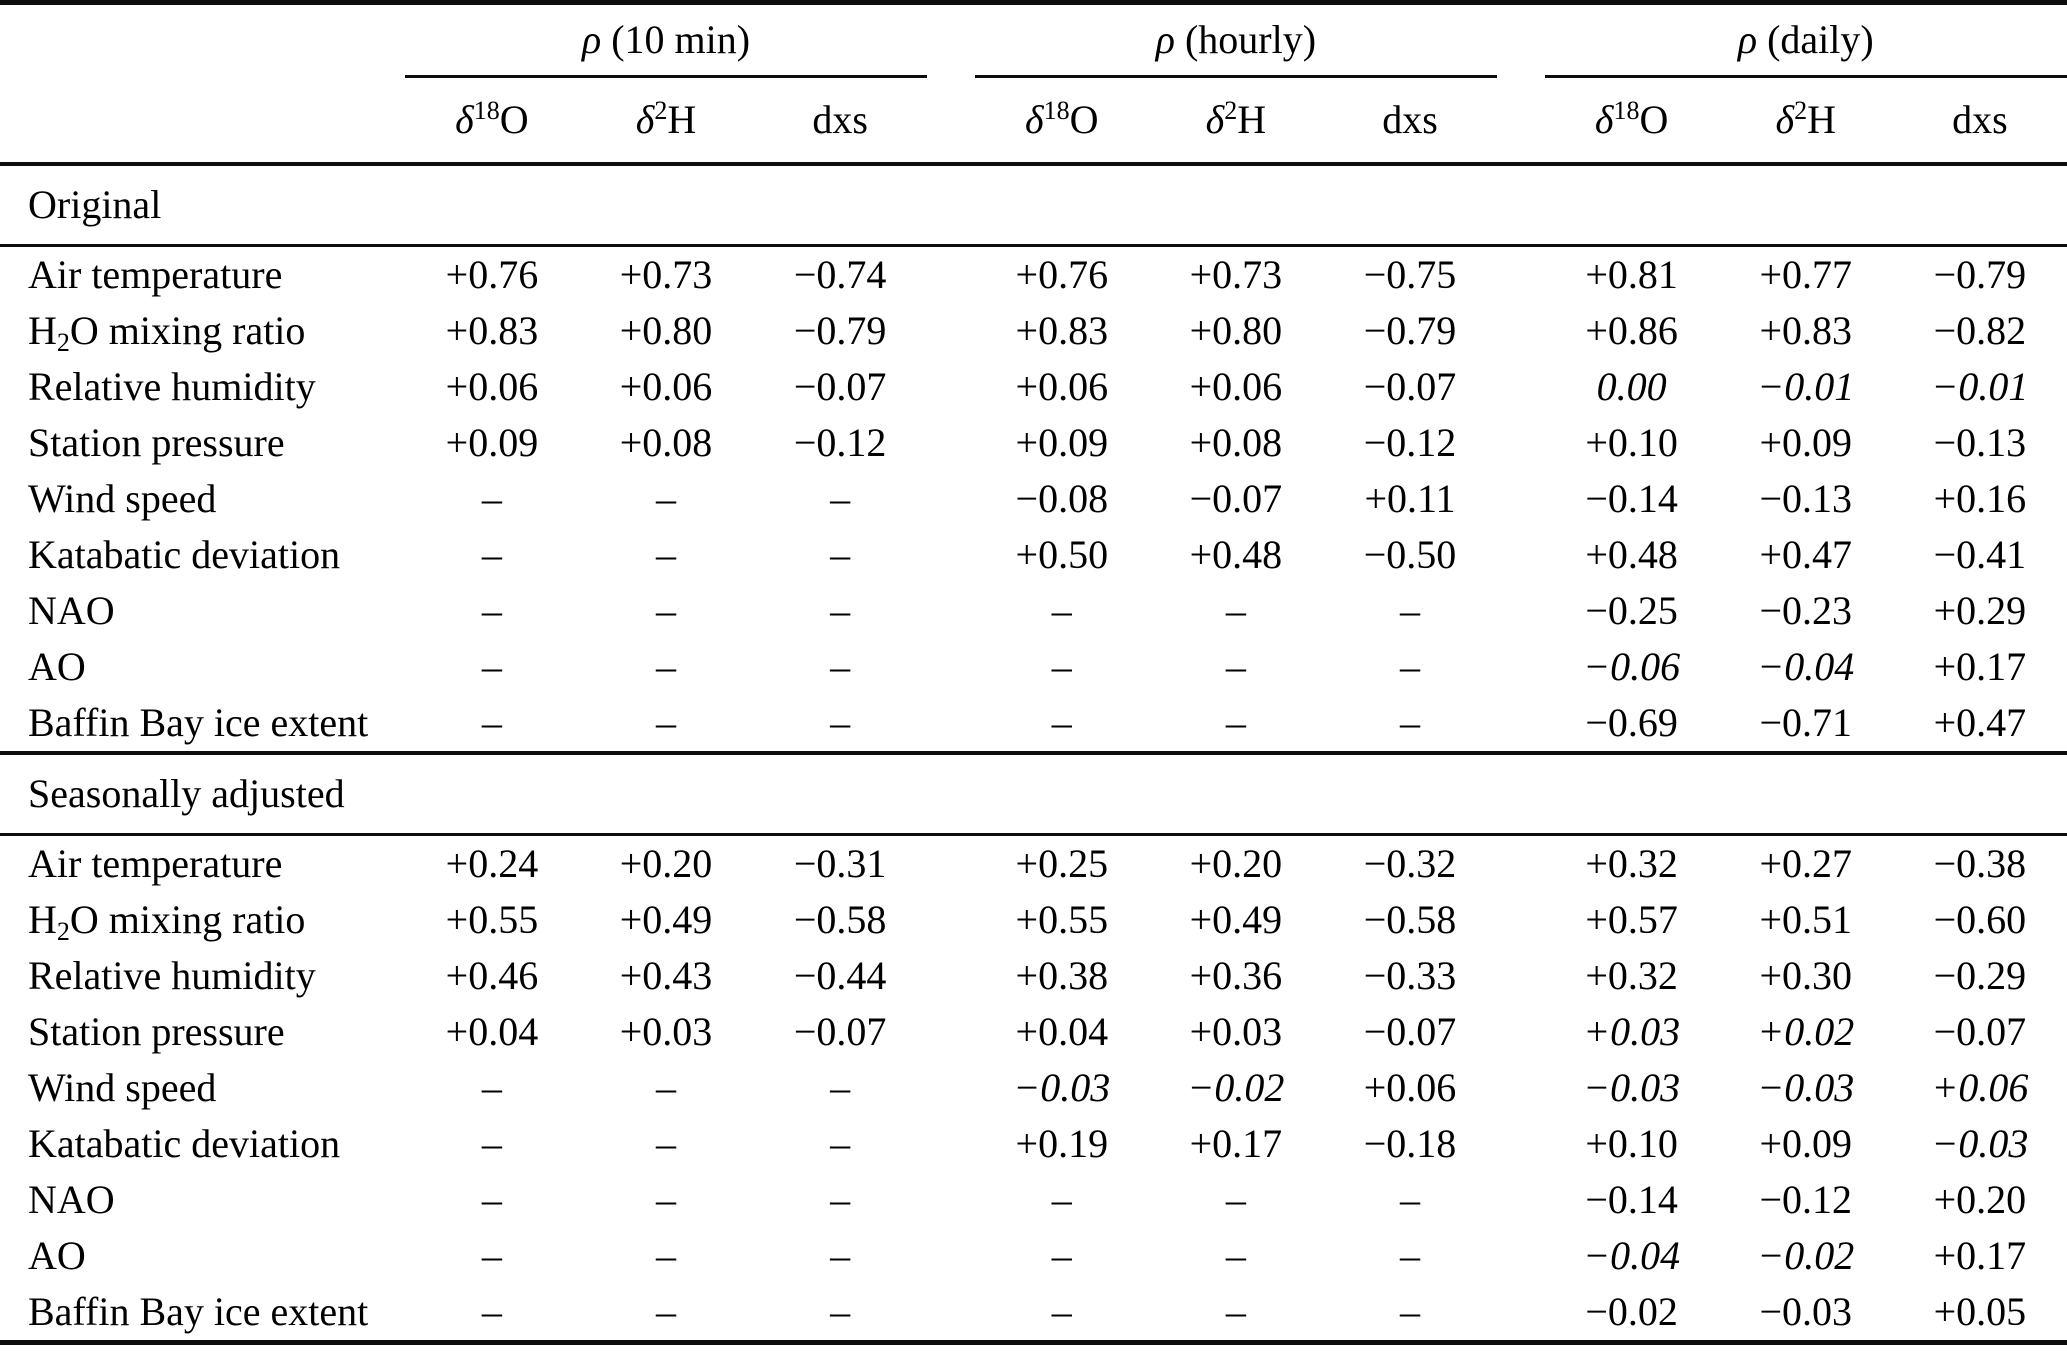 This screenshot has width=2067, height=1352. Describe the element at coordinates (1632, 1031) in the screenshot. I see `correlation-value-cell: +0.03` at that location.